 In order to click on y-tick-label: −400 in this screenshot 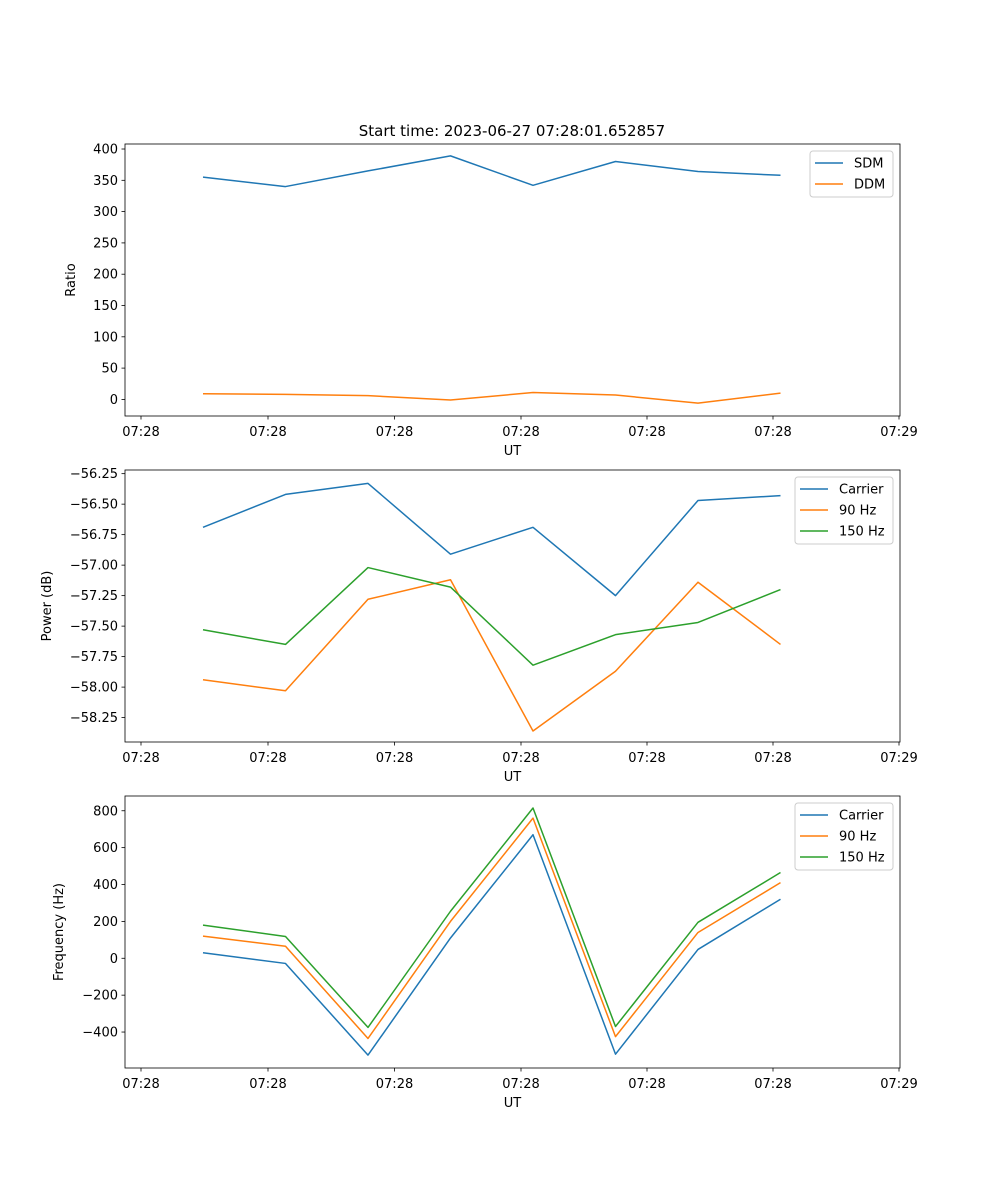, I will do `click(100, 1033)`.